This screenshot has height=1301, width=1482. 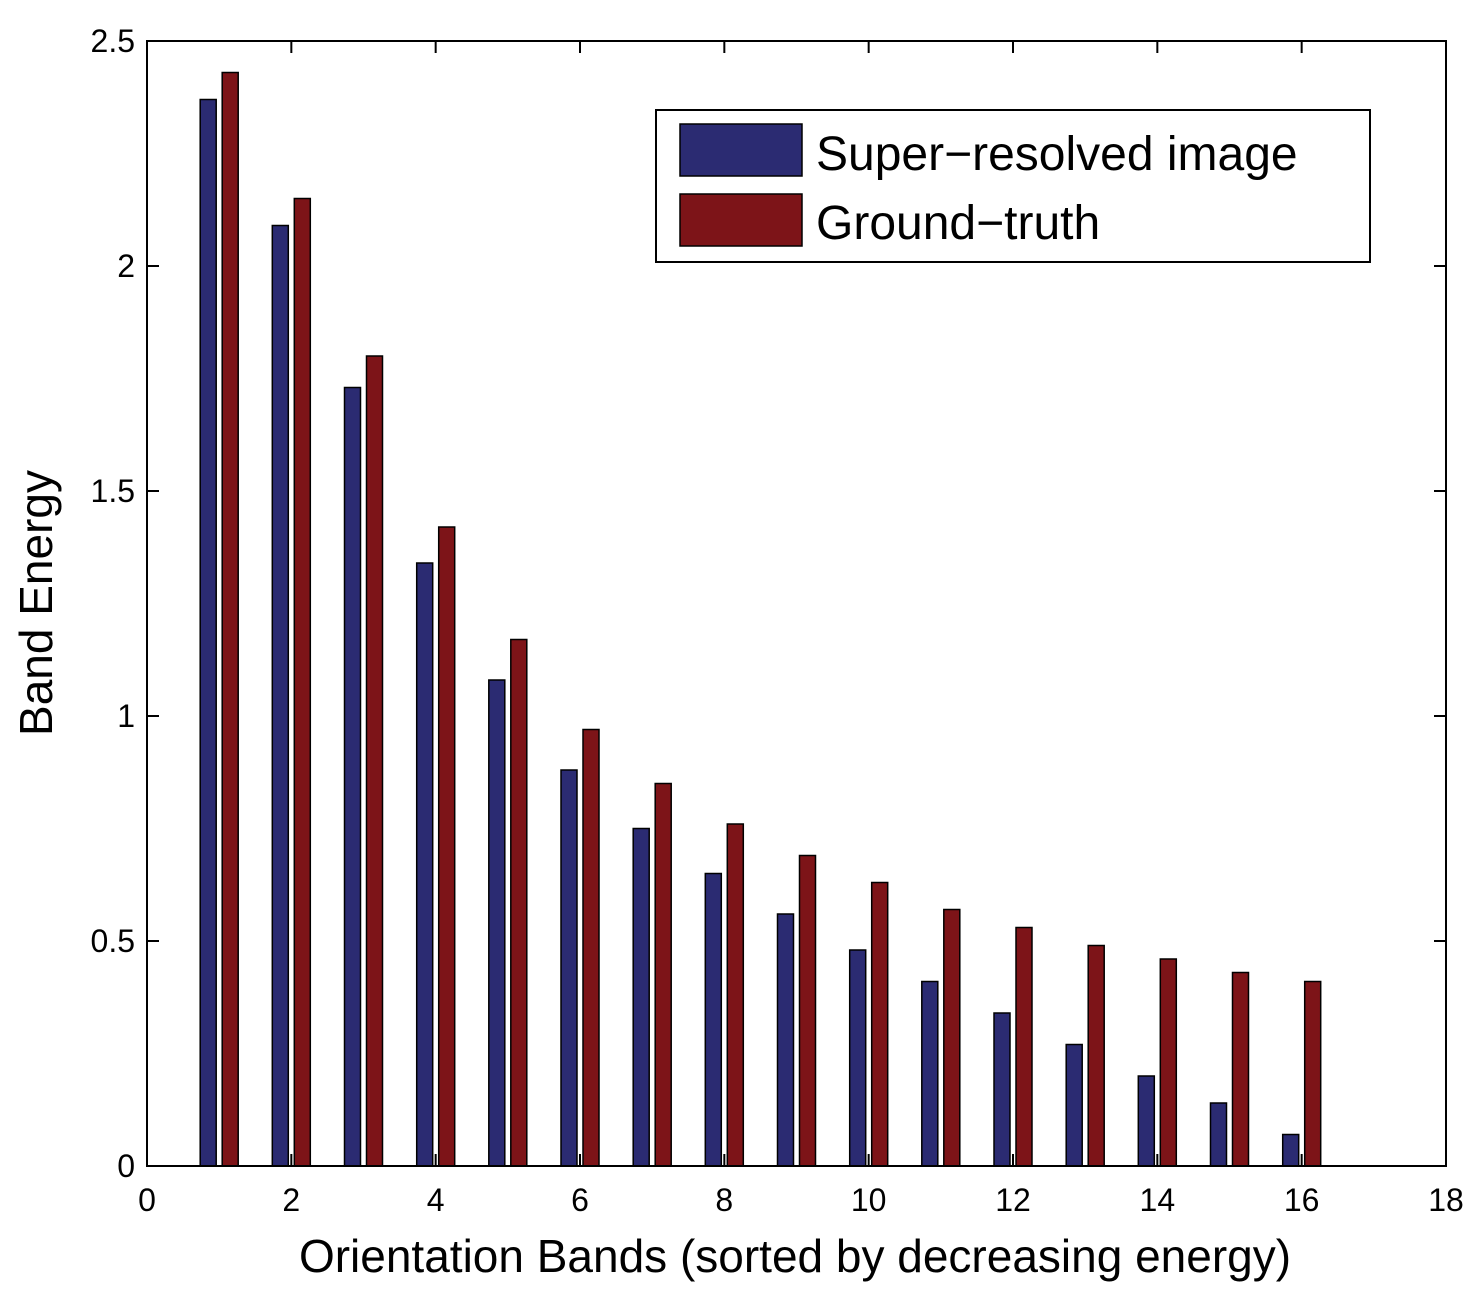 I want to click on x-tick-label: 12, so click(x=1013, y=1200).